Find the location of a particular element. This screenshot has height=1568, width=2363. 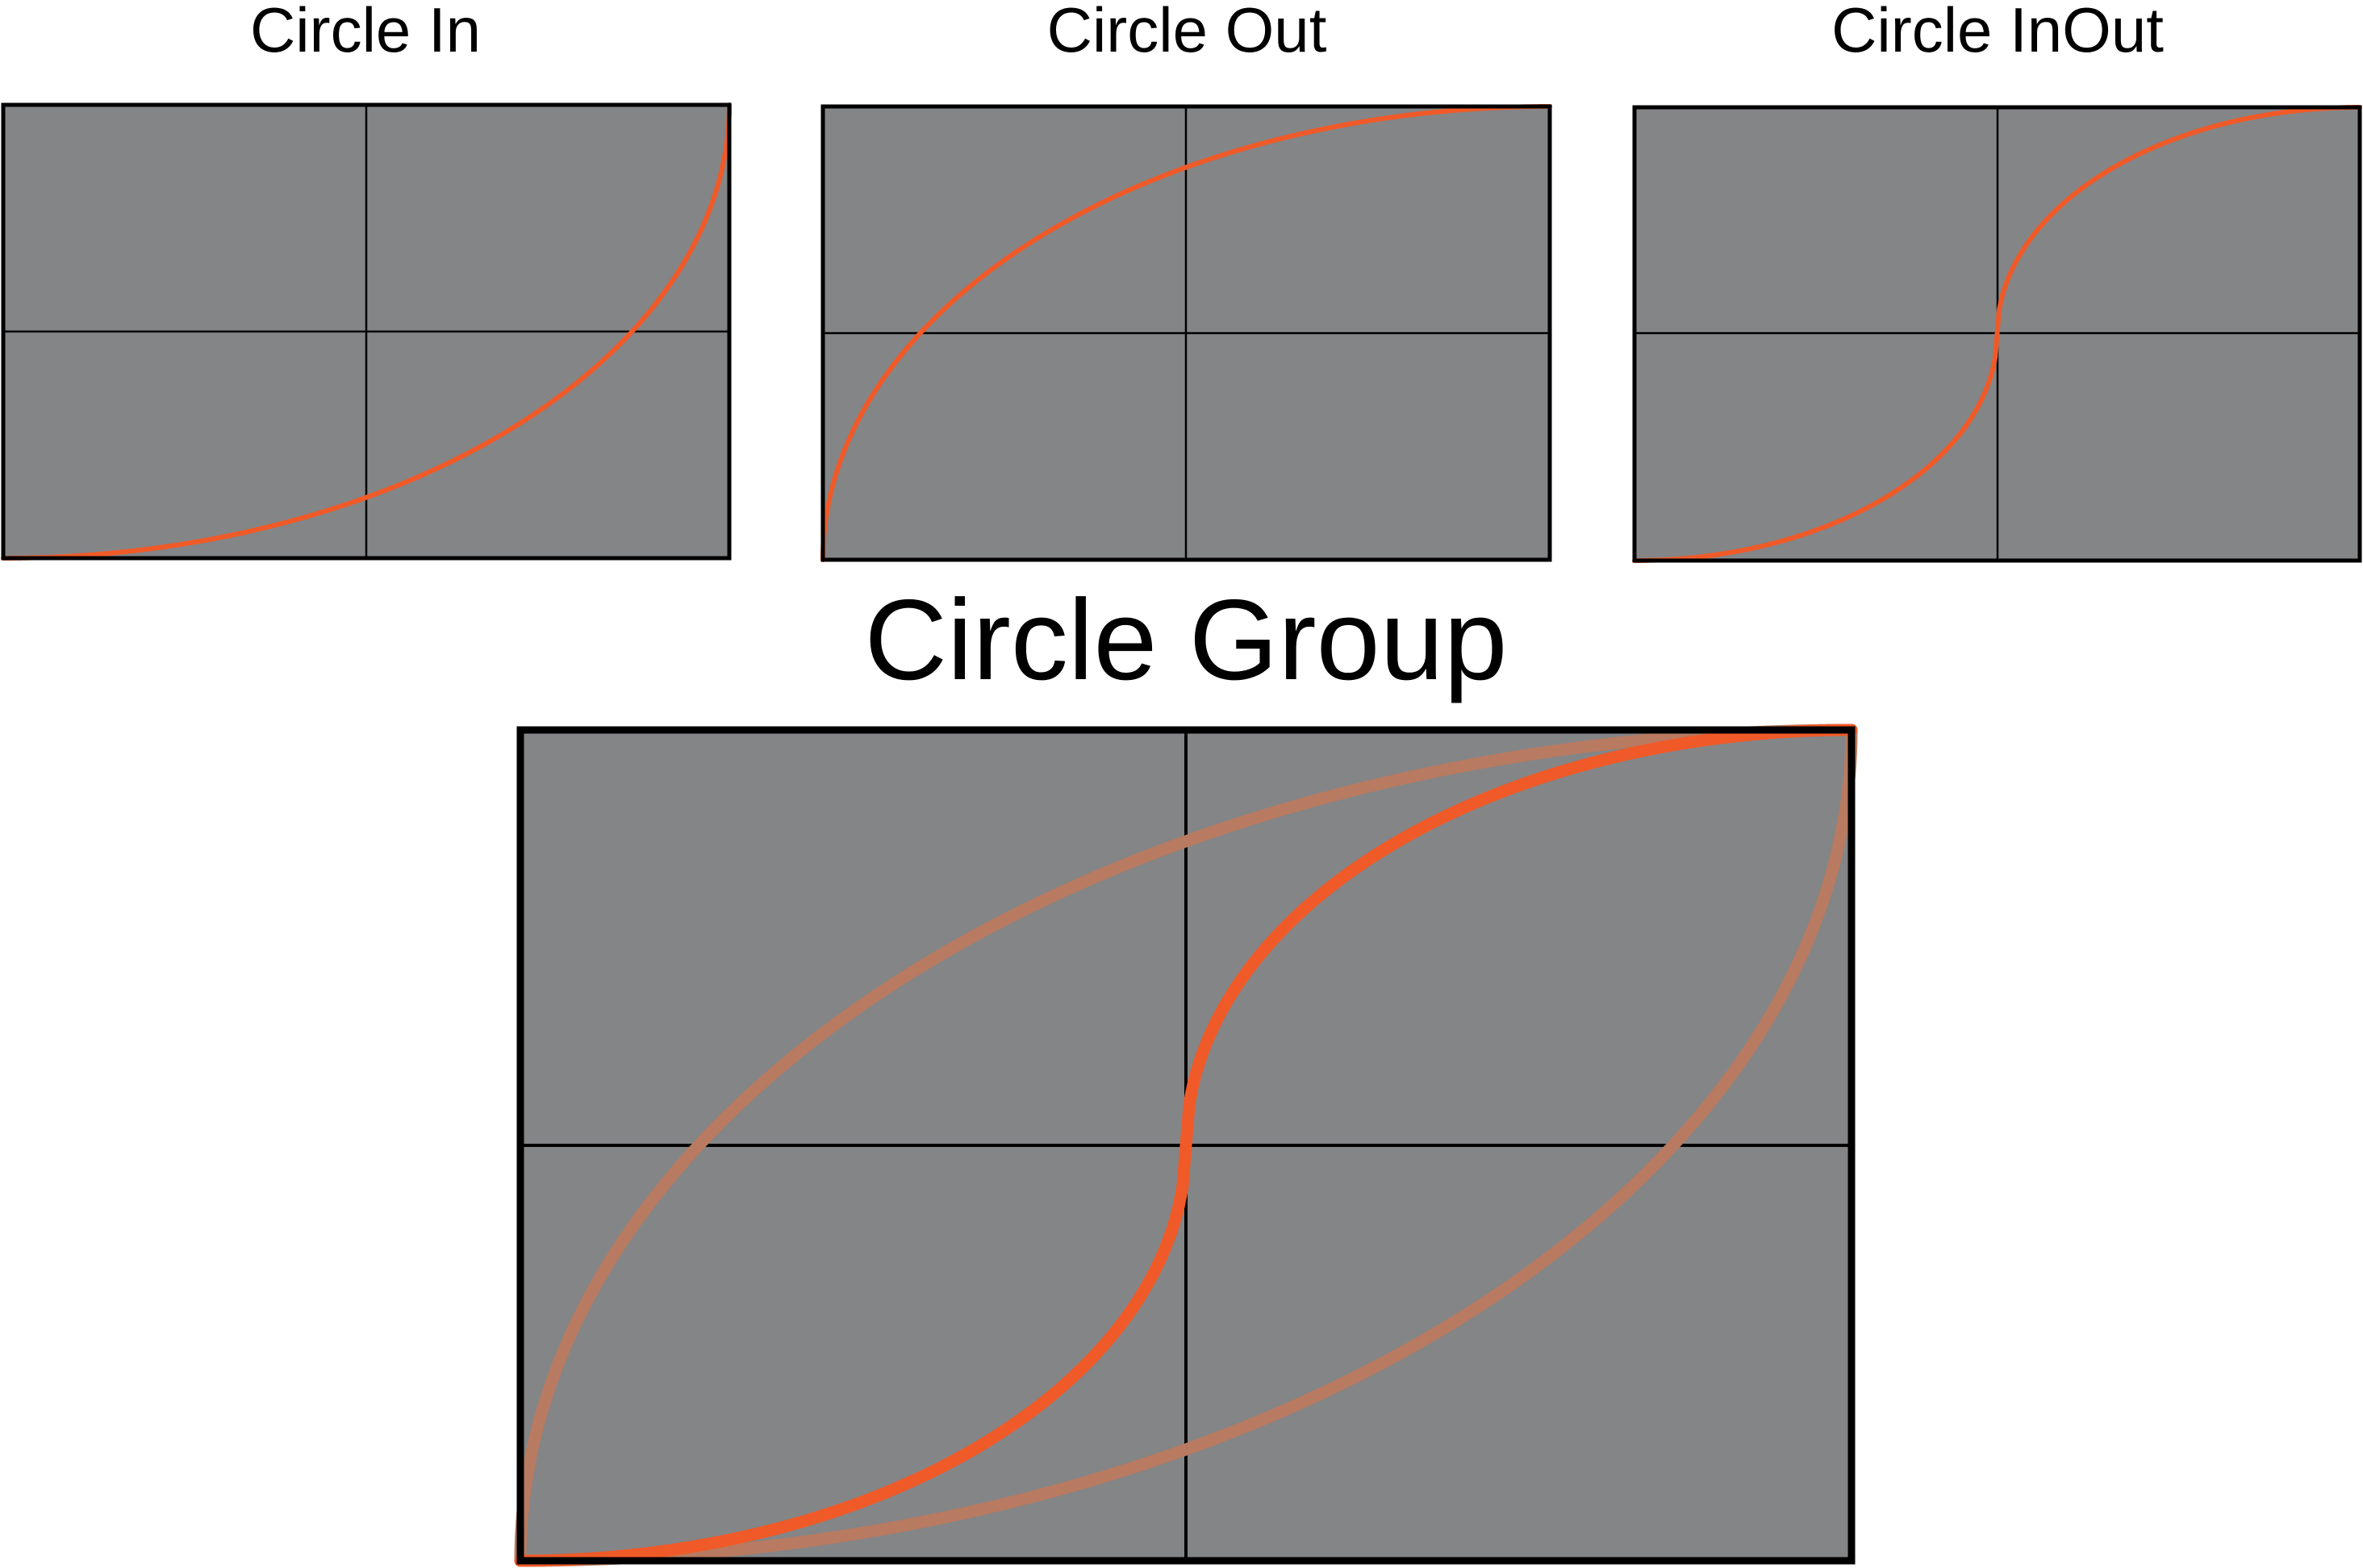

chart-title-circle-out: Circle Out is located at coordinates (1187, 32).